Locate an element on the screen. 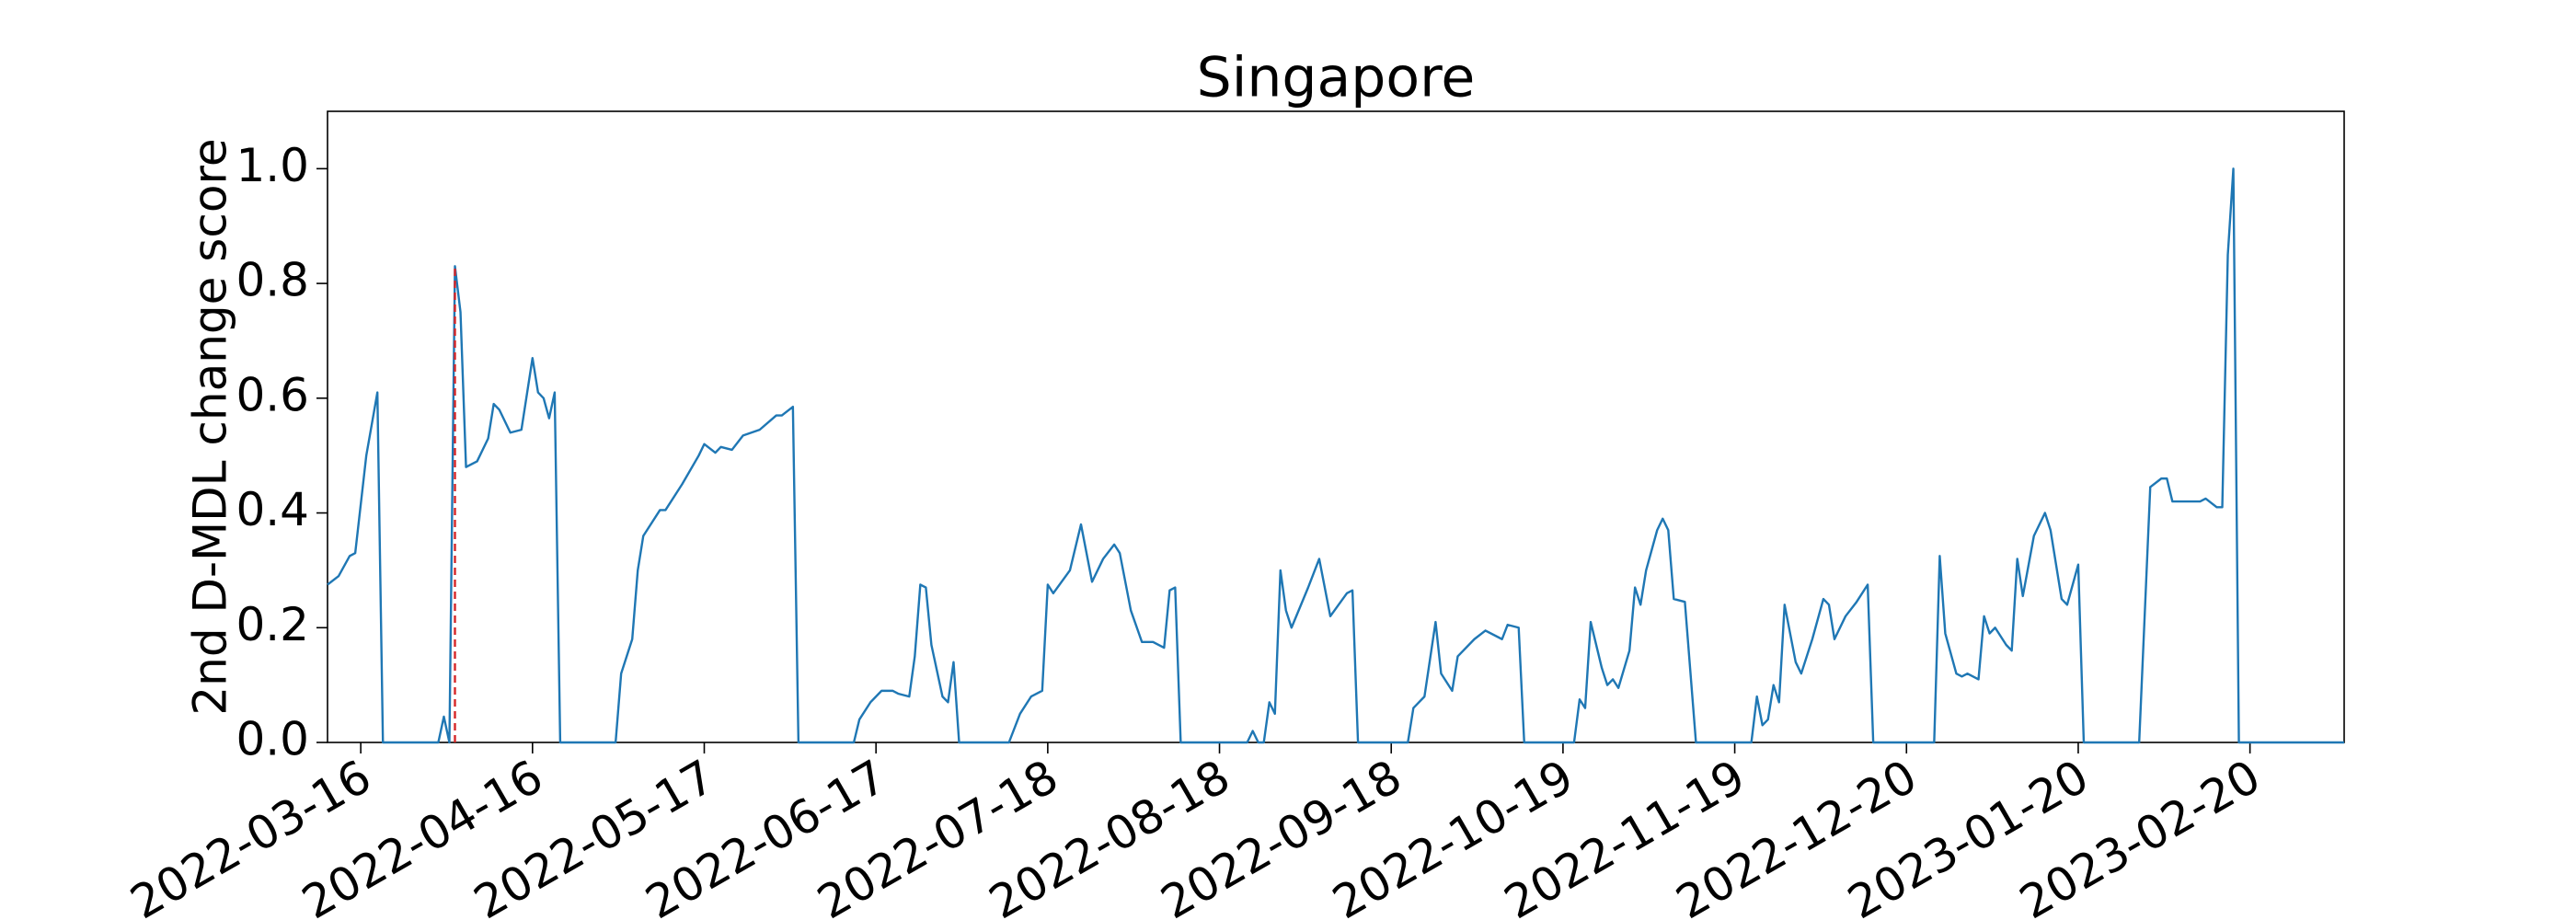  y-tick-label: 0.8 is located at coordinates (272, 280).